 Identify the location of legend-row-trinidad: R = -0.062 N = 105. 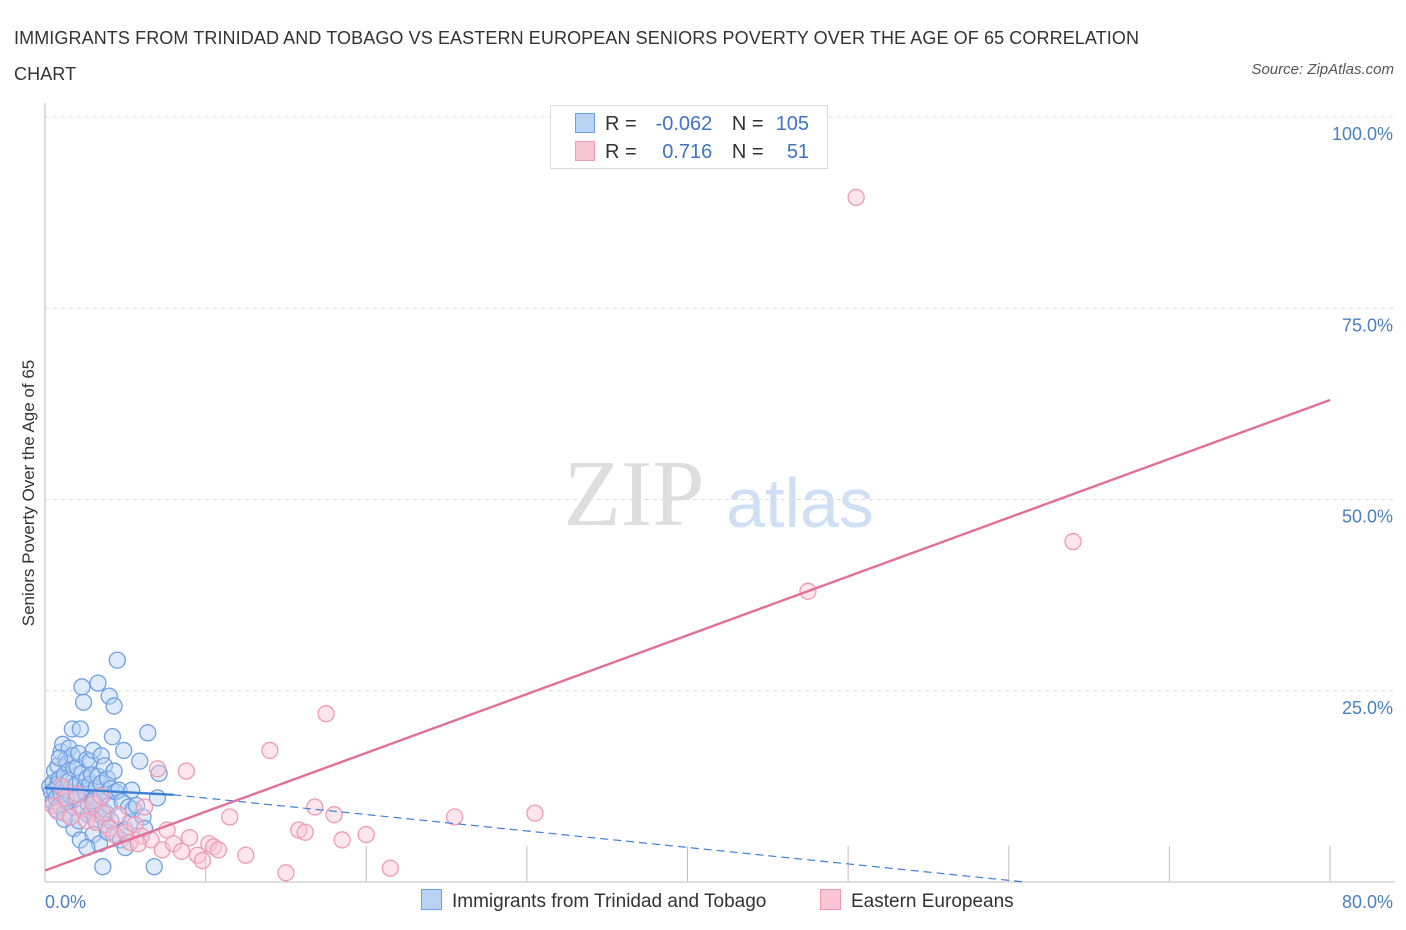
(692, 124).